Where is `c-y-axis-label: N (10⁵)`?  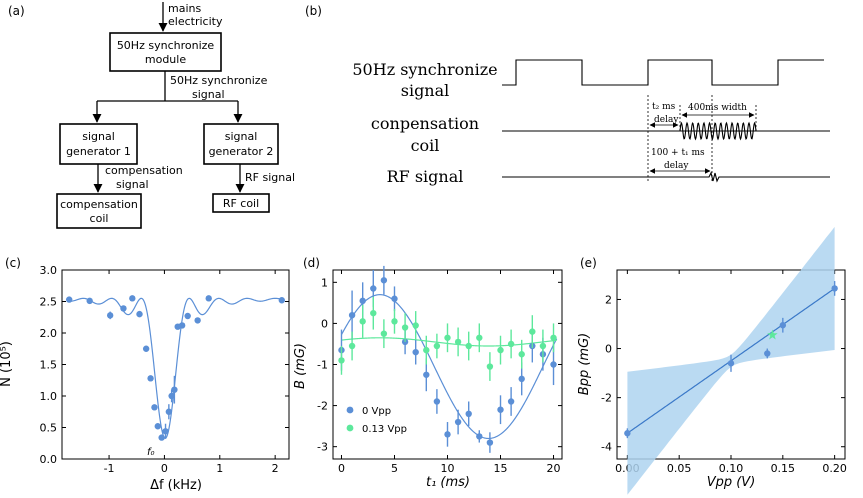 c-y-axis-label: N (10⁵) is located at coordinates (7, 364).